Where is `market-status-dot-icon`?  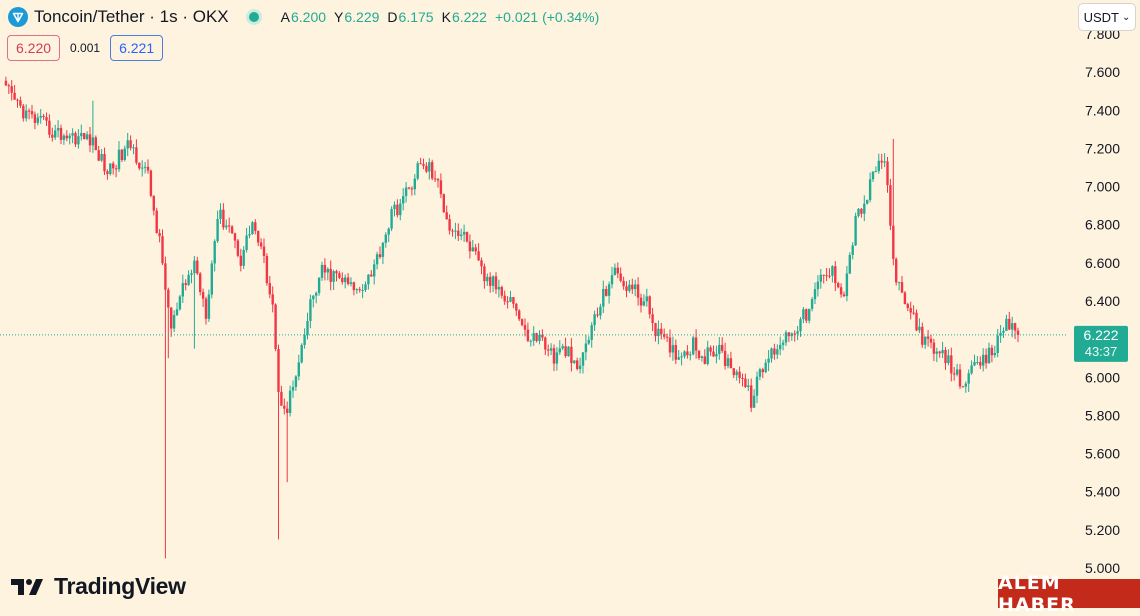 market-status-dot-icon is located at coordinates (253, 17).